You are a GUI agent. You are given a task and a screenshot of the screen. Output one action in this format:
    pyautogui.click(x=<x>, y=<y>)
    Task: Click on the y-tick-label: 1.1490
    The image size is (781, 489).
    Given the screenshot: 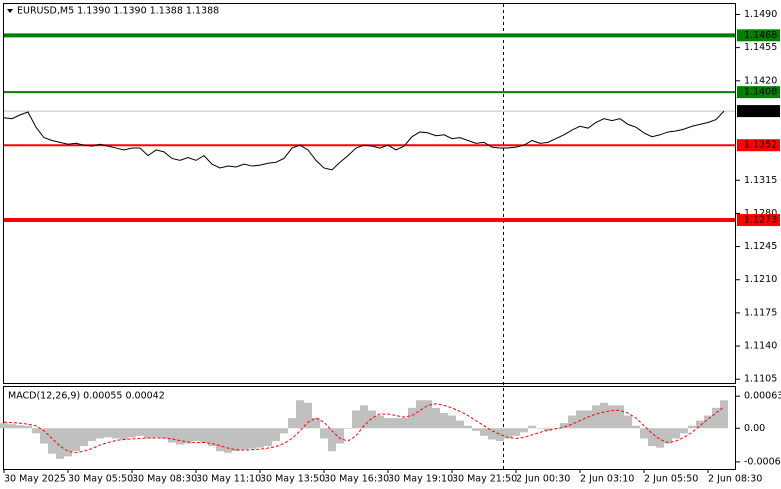 What is the action you would take?
    pyautogui.click(x=760, y=14)
    